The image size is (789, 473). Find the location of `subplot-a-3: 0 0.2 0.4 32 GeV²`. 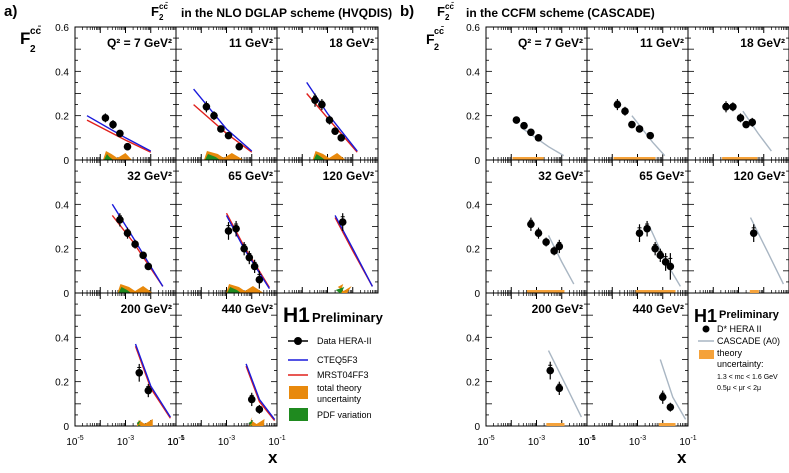

subplot-a-3: 0 0.2 0.4 32 GeV² is located at coordinates (116, 229).